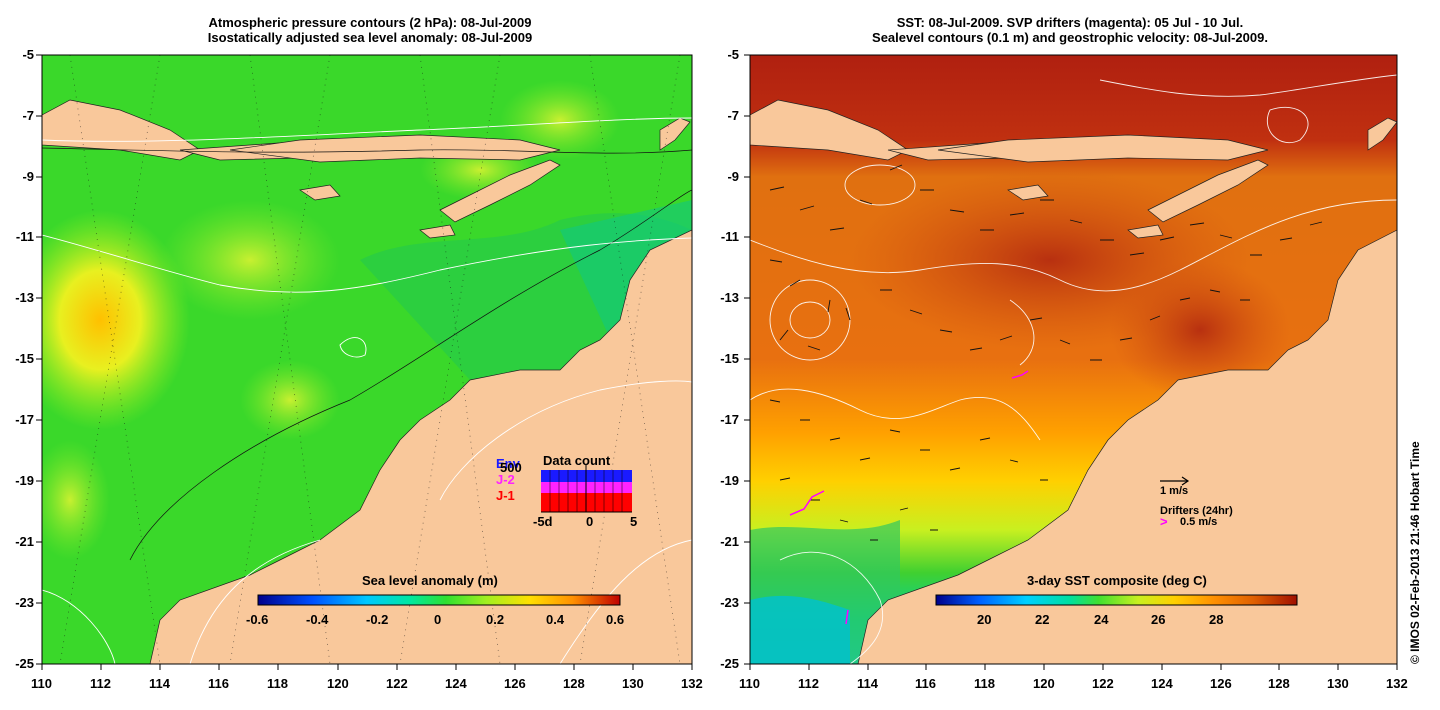 Image resolution: width=1440 pixels, height=710 pixels. I want to click on sst-colorbar-title: 3-day SST composite (deg C), so click(1117, 580).